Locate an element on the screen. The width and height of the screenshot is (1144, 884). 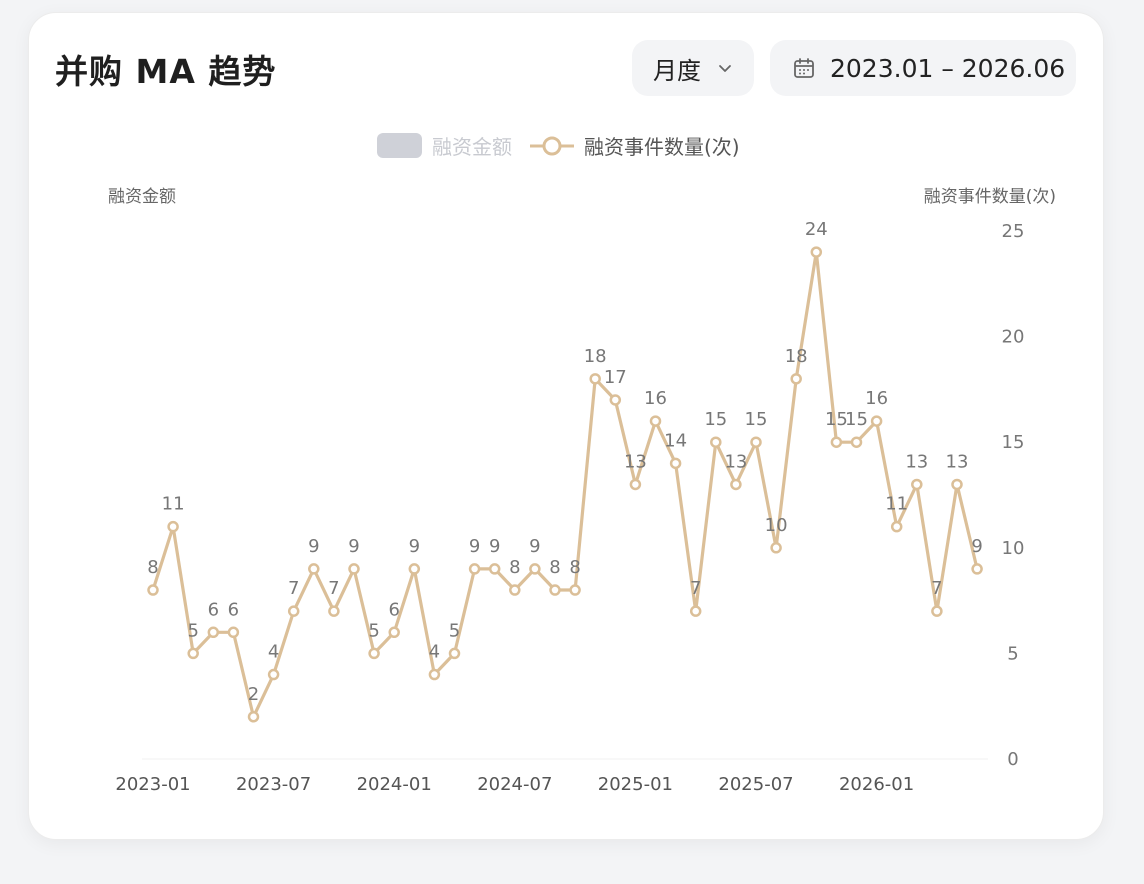
legend-item-amount: 融资金额 is located at coordinates (453, 145).